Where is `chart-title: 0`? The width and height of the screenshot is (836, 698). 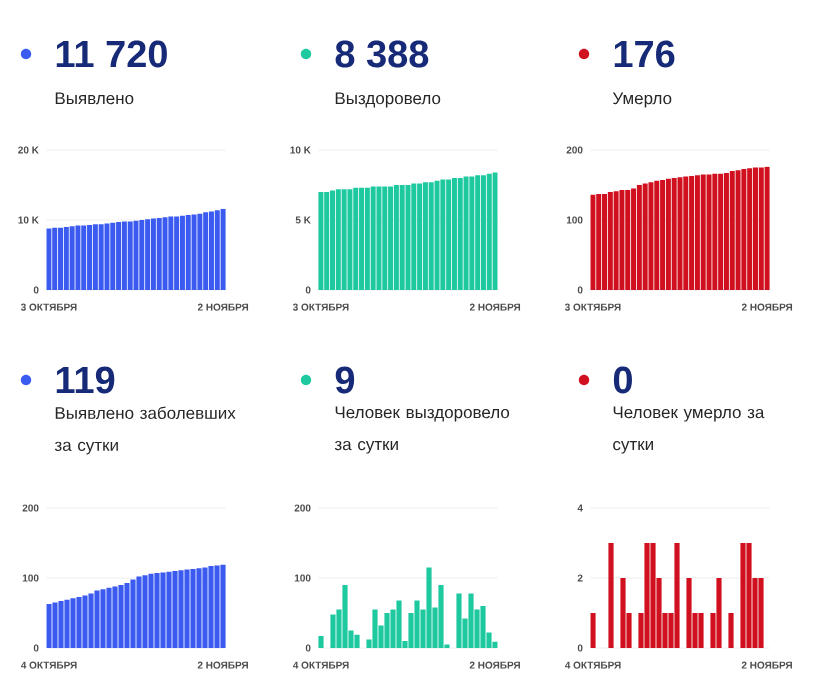
chart-title: 0 is located at coordinates (622, 380).